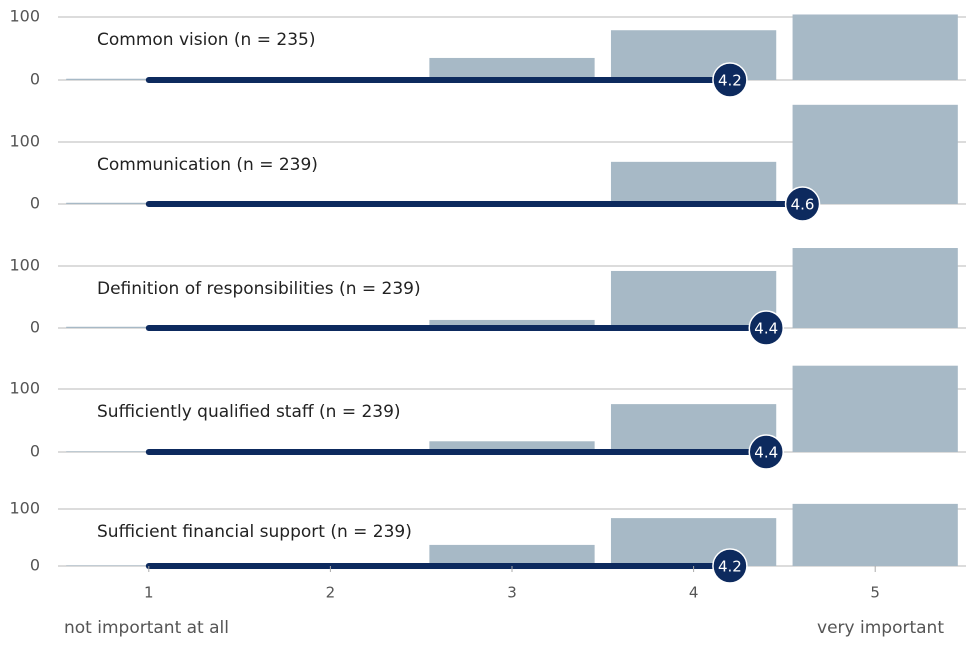  What do you see at coordinates (146, 628) in the screenshot?
I see `left-scale-label: not important at all` at bounding box center [146, 628].